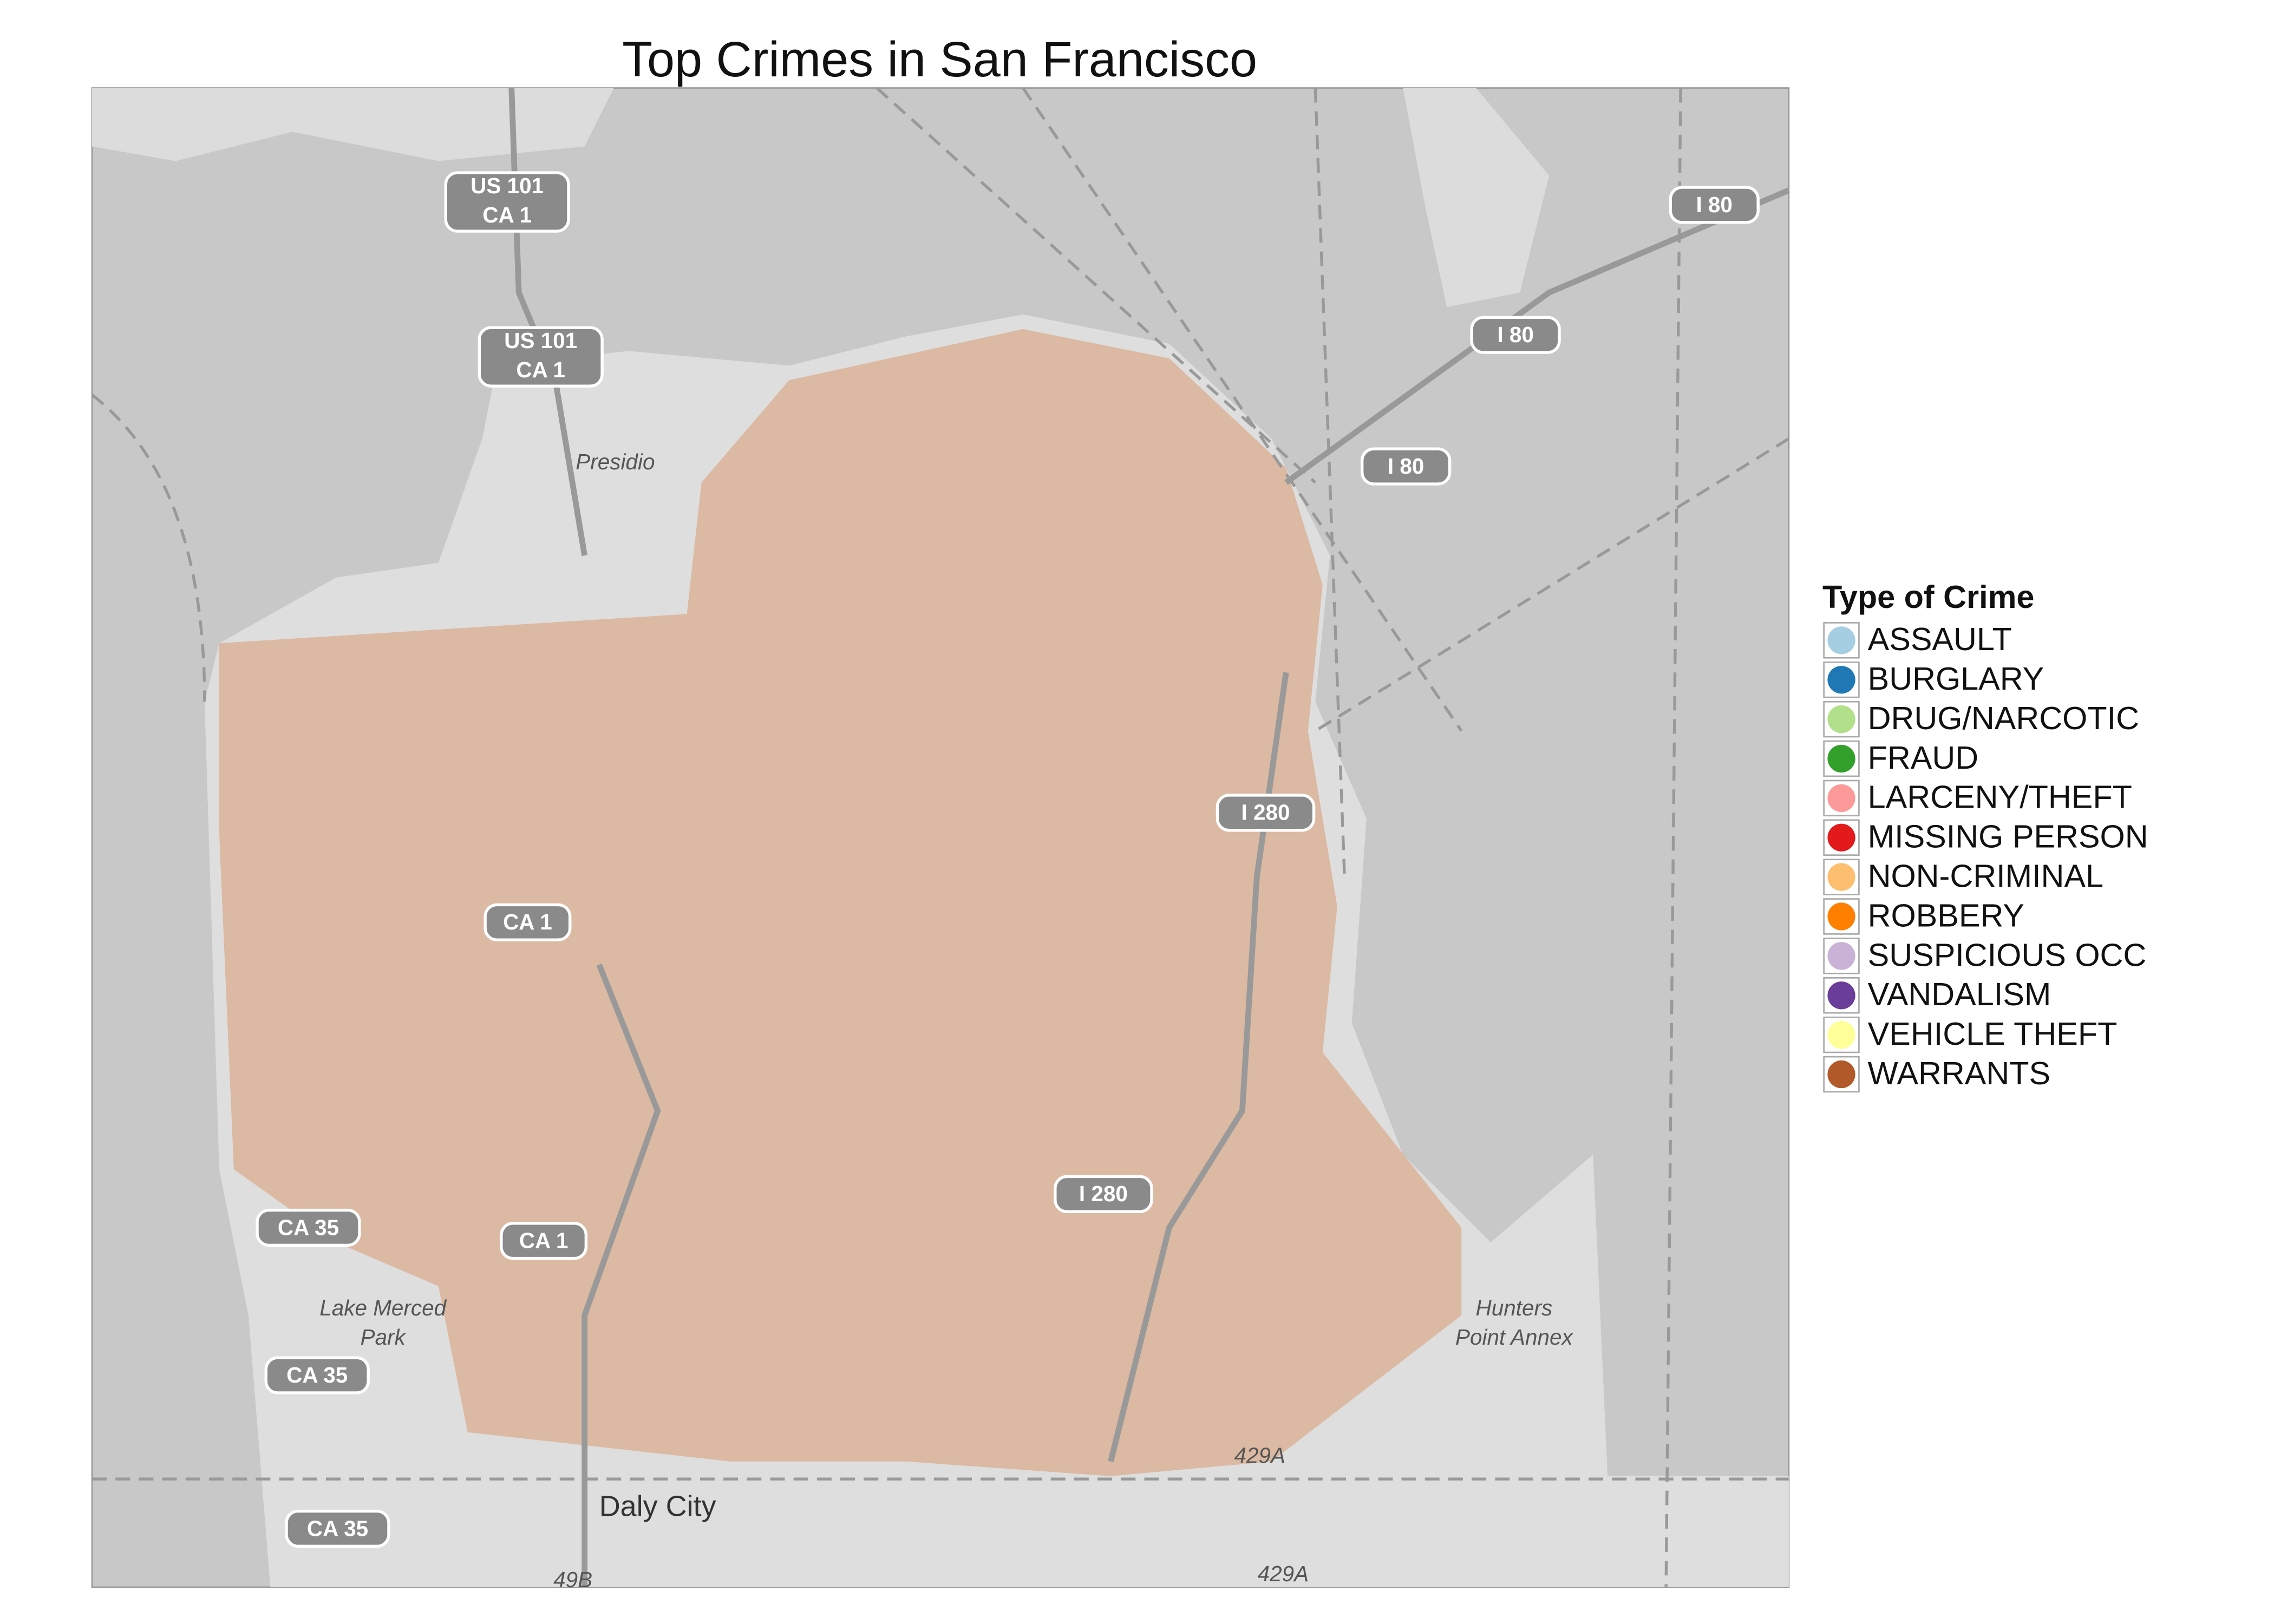 This screenshot has height=1624, width=2274. What do you see at coordinates (1993, 1034) in the screenshot?
I see `legend-label: VEHICLE THEFT` at bounding box center [1993, 1034].